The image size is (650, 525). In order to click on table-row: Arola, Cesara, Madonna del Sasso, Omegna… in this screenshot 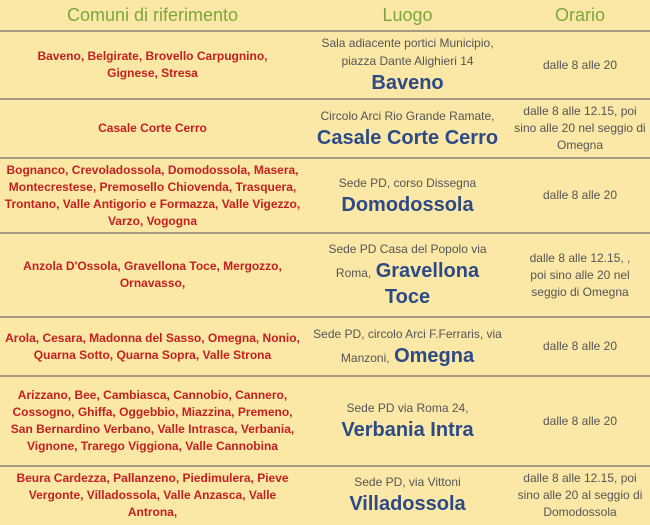, I will do `click(325, 346)`.